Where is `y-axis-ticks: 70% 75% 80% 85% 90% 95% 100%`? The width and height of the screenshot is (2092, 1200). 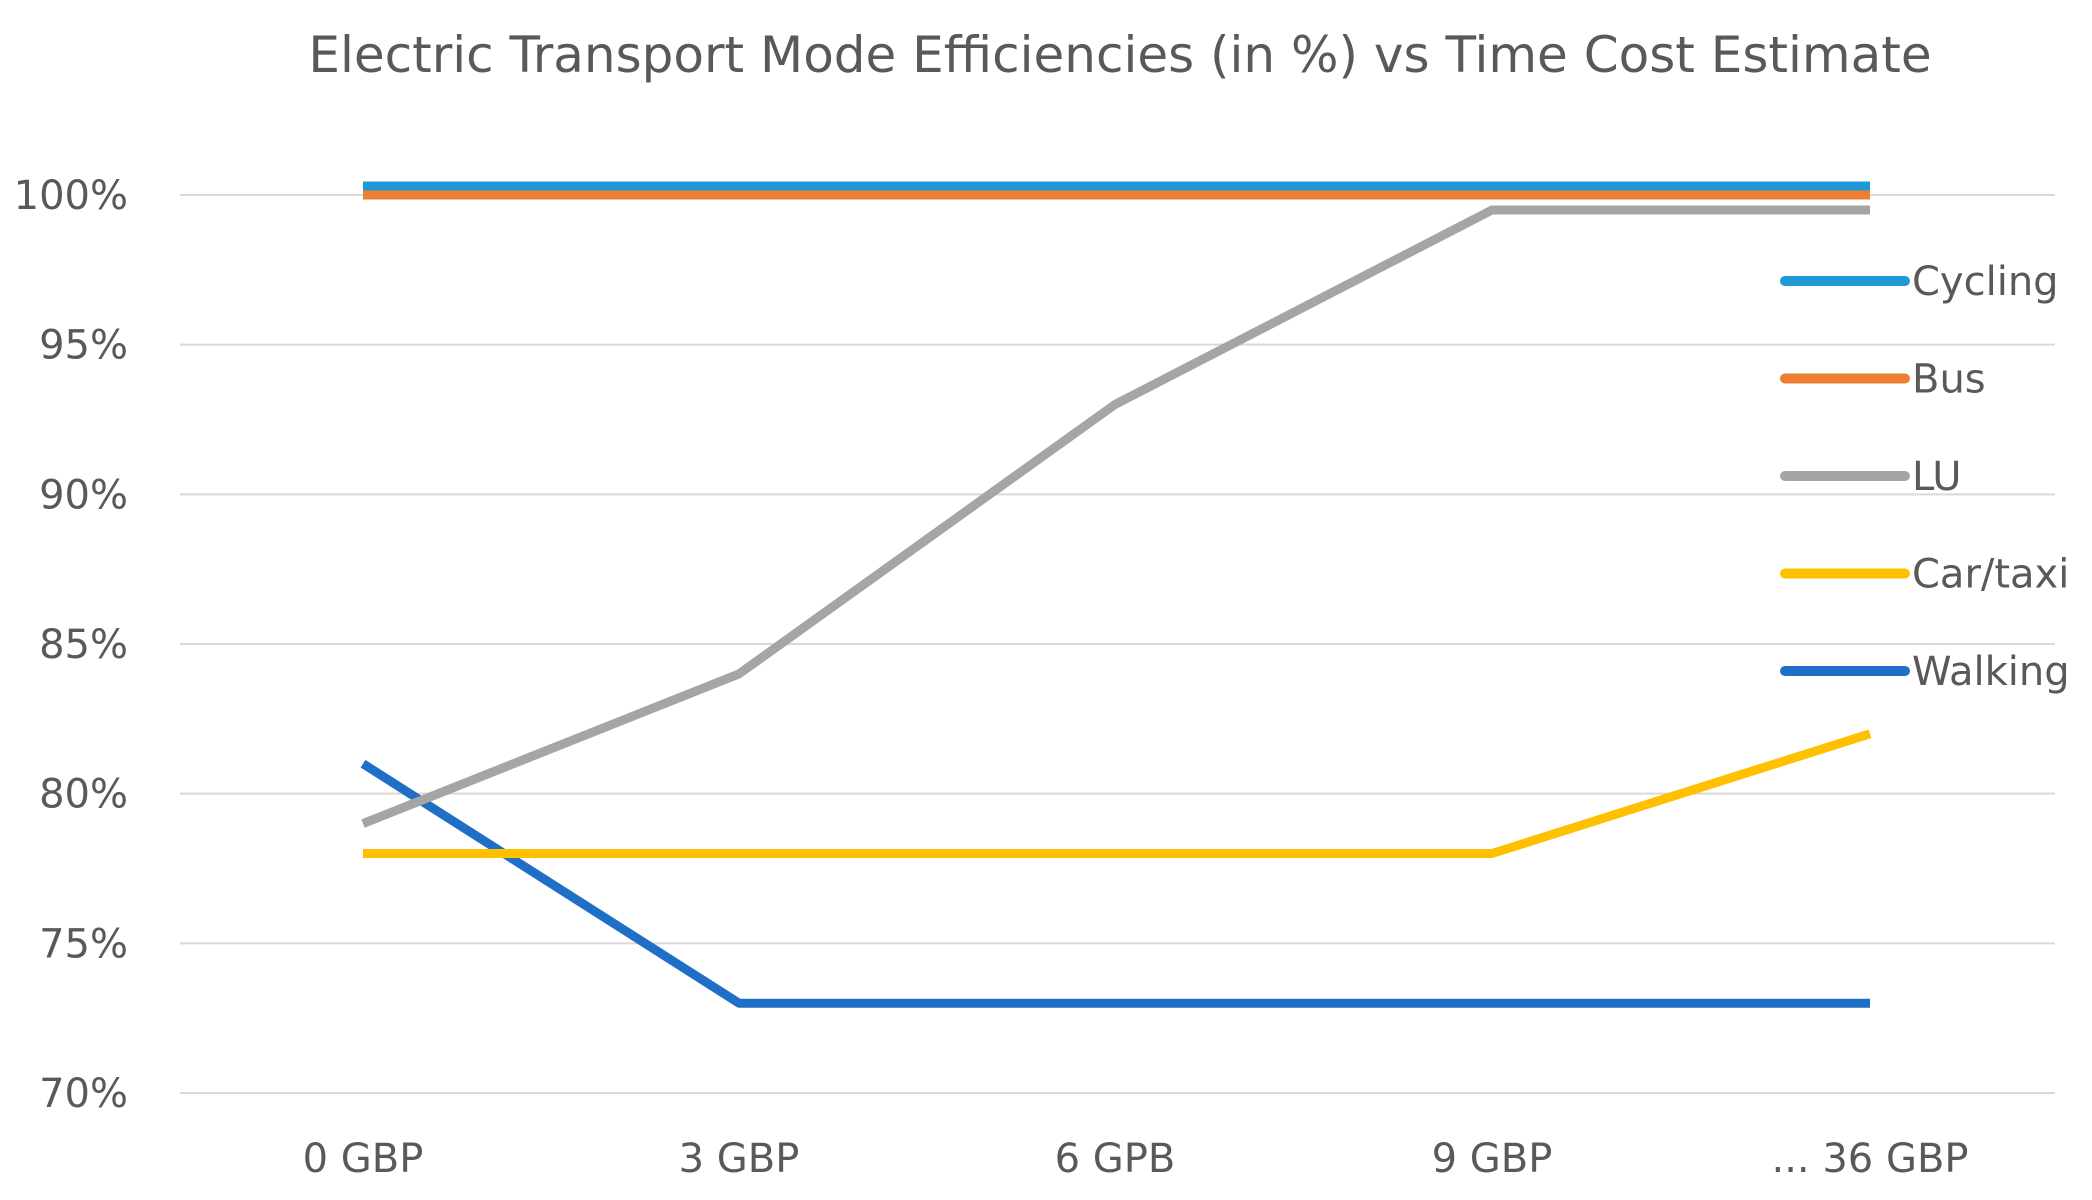 y-axis-ticks: 70% 75% 80% 85% 90% 95% 100% is located at coordinates (71, 645).